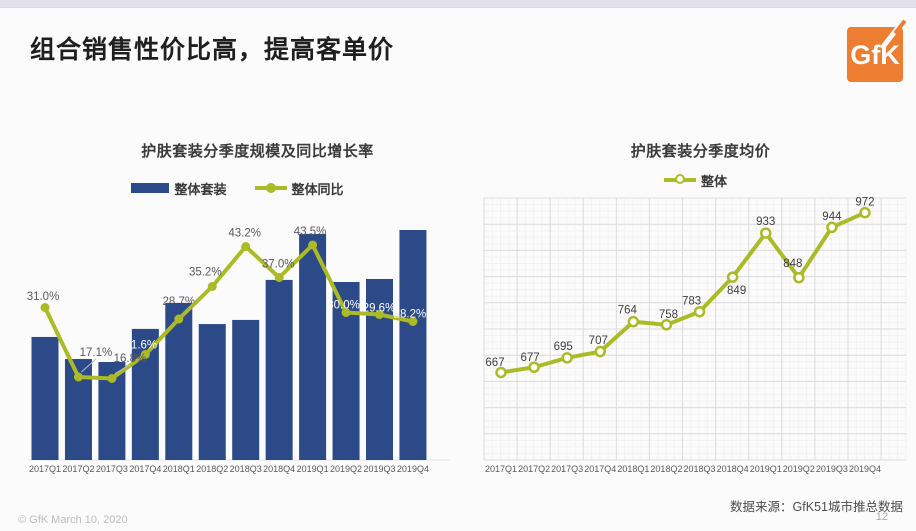 The height and width of the screenshot is (531, 916). I want to click on gfk-logo: GfK, so click(877, 50).